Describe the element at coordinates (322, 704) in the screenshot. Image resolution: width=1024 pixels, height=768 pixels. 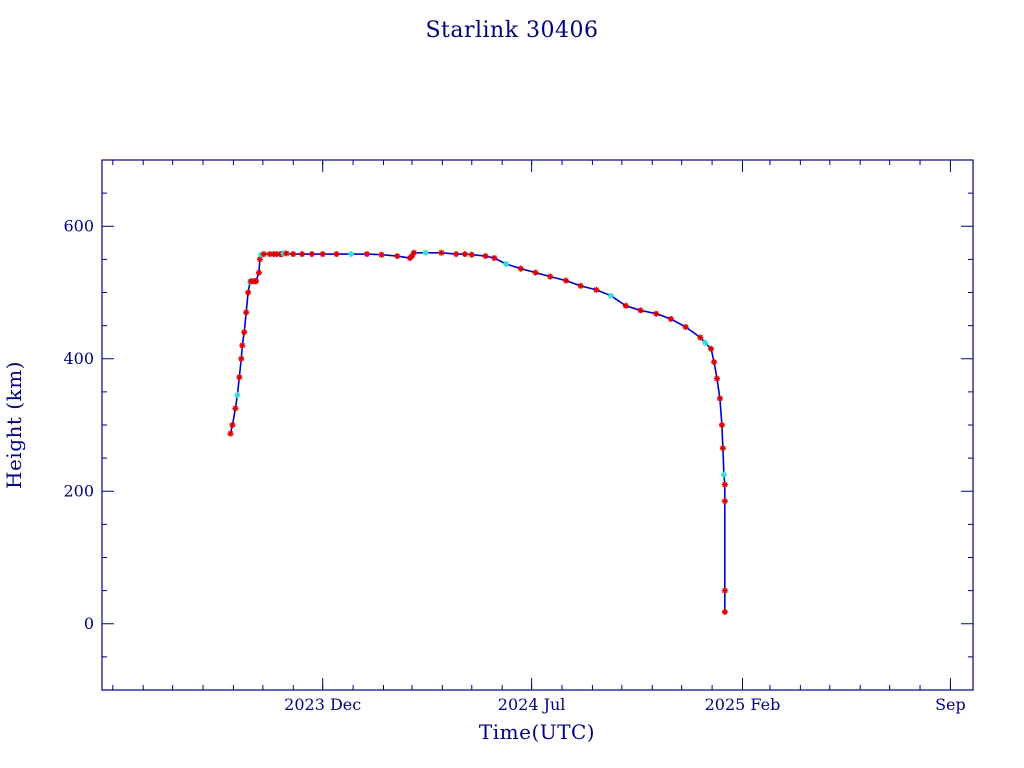
I see `x-tick-label: 2023 Dec` at that location.